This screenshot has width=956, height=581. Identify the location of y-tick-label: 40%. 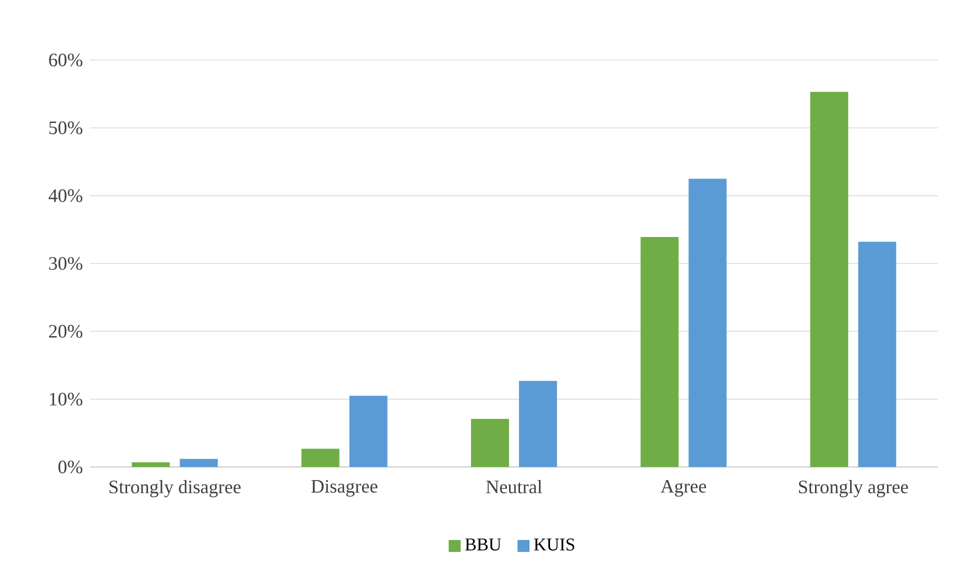
(65, 195).